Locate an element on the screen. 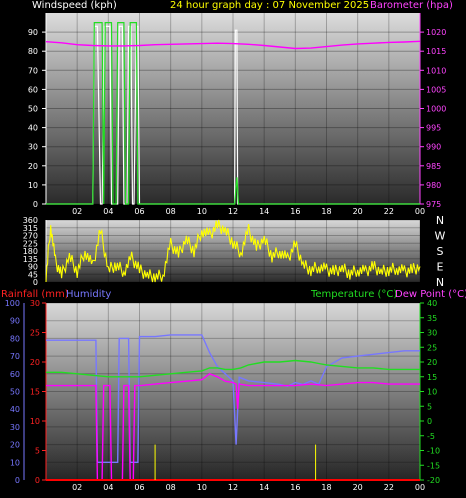  humidity-tick-label: 60 is located at coordinates (15, 374).